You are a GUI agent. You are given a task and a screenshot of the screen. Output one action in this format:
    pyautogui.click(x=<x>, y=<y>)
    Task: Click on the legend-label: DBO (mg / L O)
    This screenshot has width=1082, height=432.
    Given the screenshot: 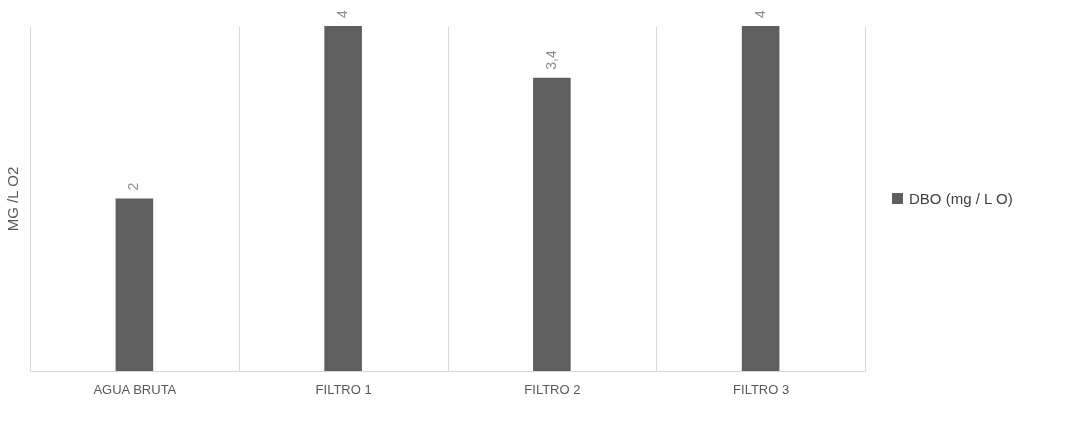 What is the action you would take?
    pyautogui.click(x=961, y=198)
    